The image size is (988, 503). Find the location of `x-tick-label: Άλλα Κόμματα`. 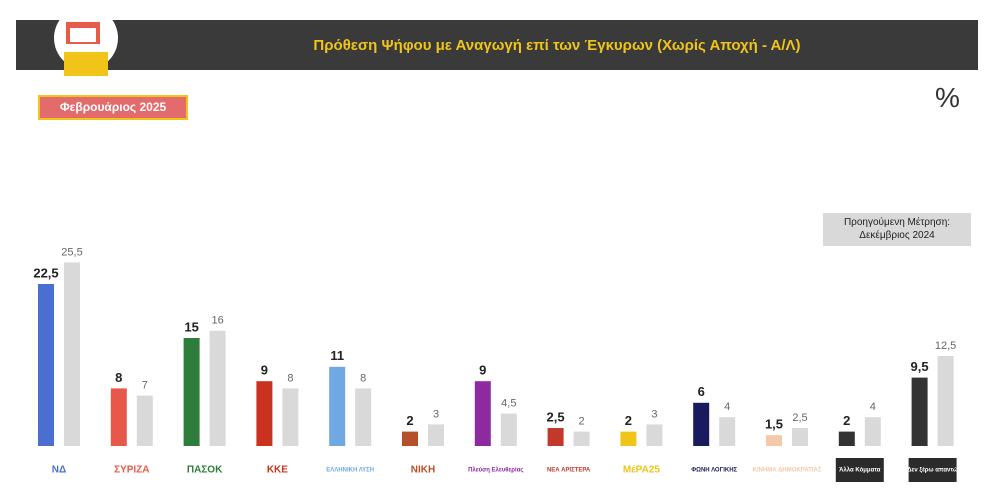

x-tick-label: Άλλα Κόμματα is located at coordinates (860, 471).